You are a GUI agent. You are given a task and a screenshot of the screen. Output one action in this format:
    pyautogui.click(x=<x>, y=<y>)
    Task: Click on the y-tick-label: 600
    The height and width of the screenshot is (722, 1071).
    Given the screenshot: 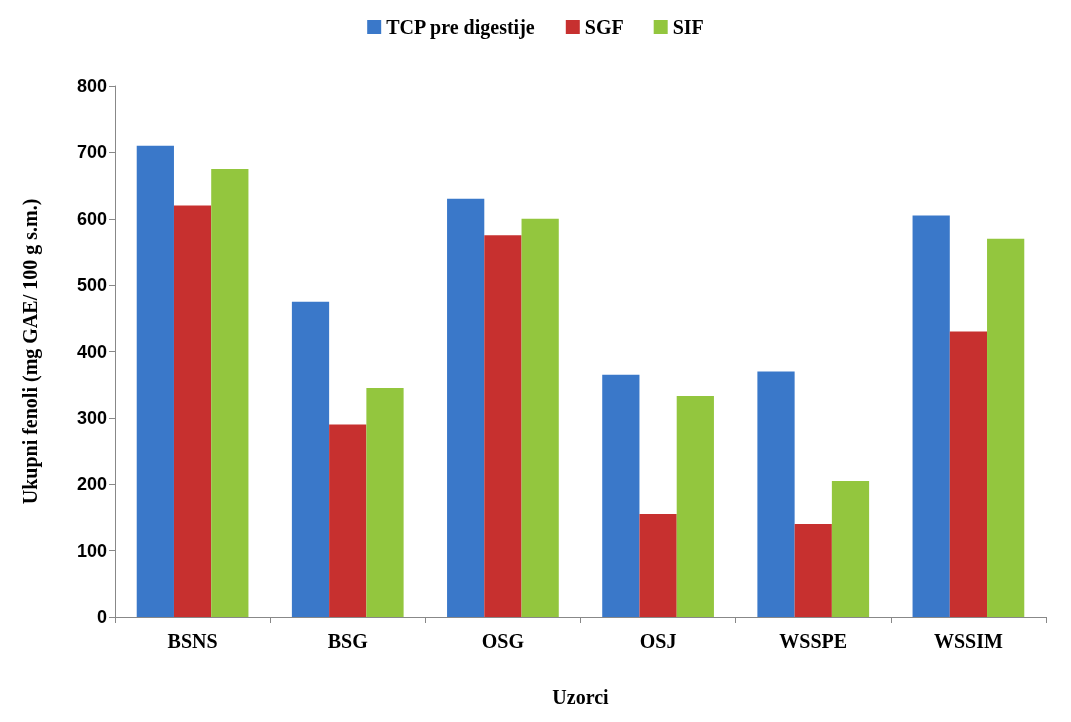 What is the action you would take?
    pyautogui.click(x=91, y=218)
    